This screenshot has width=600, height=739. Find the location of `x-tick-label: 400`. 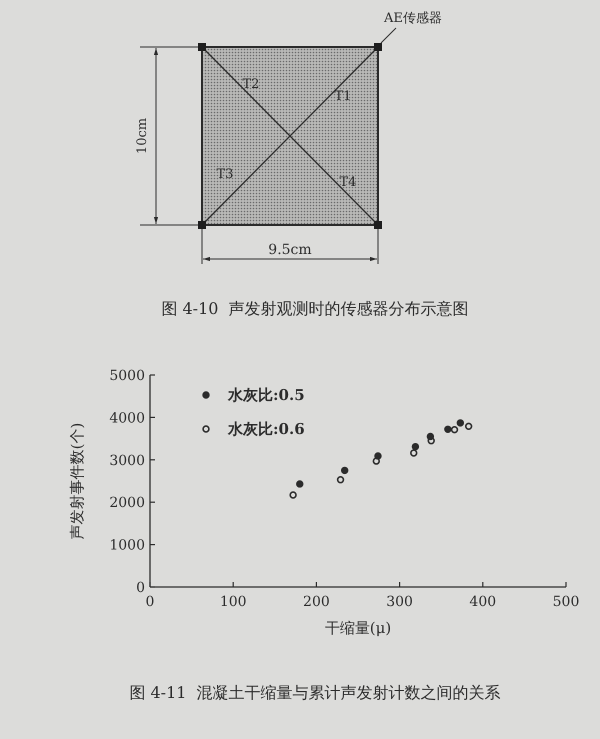

x-tick-label: 400 is located at coordinates (482, 602).